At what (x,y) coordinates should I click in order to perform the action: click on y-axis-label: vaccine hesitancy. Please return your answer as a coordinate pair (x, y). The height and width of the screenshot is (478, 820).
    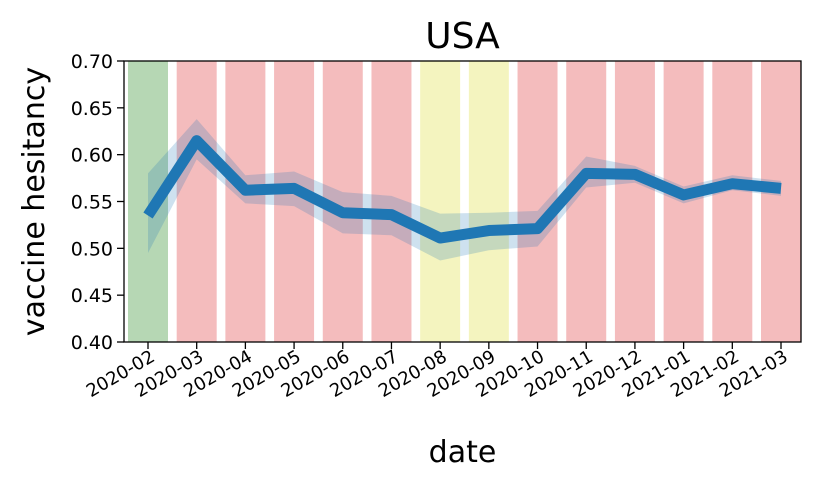
    Looking at the image, I should click on (34, 201).